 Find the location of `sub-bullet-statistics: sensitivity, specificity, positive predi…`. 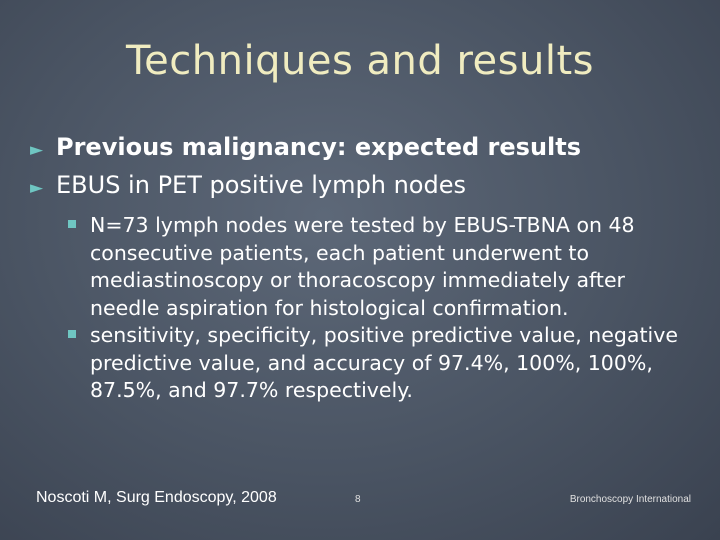

sub-bullet-statistics: sensitivity, specificity, positive predi… is located at coordinates (384, 363).